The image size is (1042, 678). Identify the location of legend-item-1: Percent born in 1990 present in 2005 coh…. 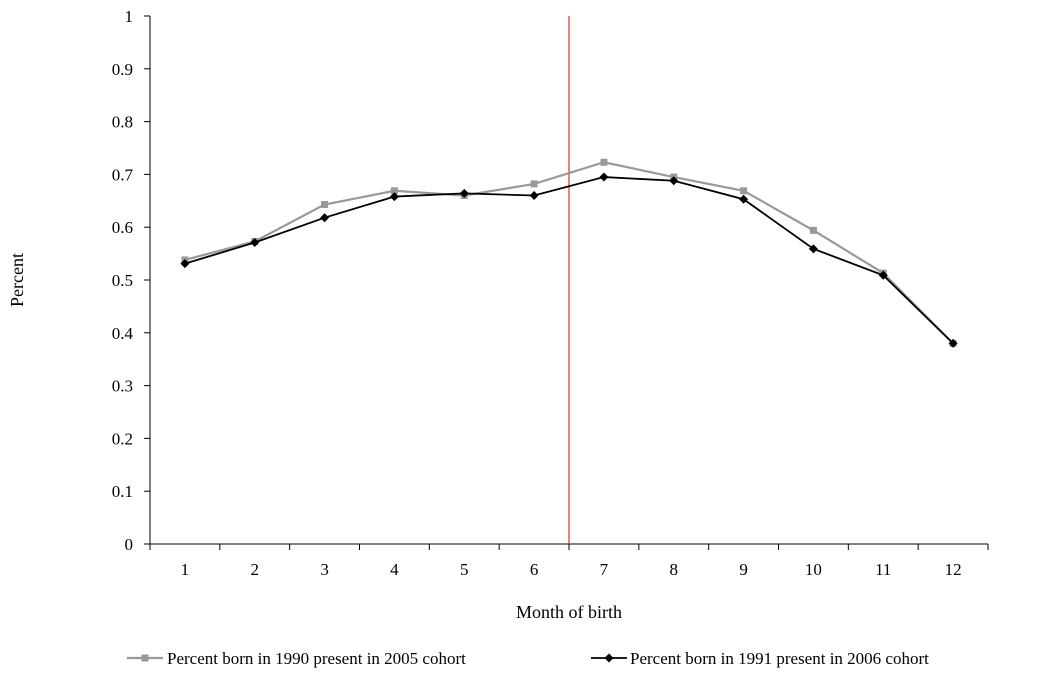
(296, 658).